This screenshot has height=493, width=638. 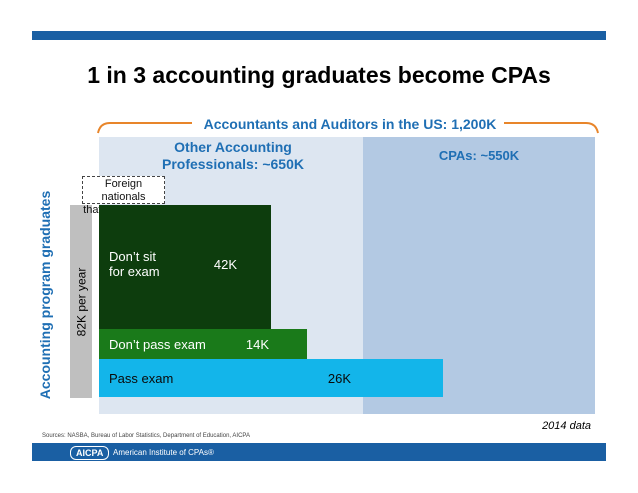 I want to click on other-label-line1: Other Accounting, so click(x=233, y=147).